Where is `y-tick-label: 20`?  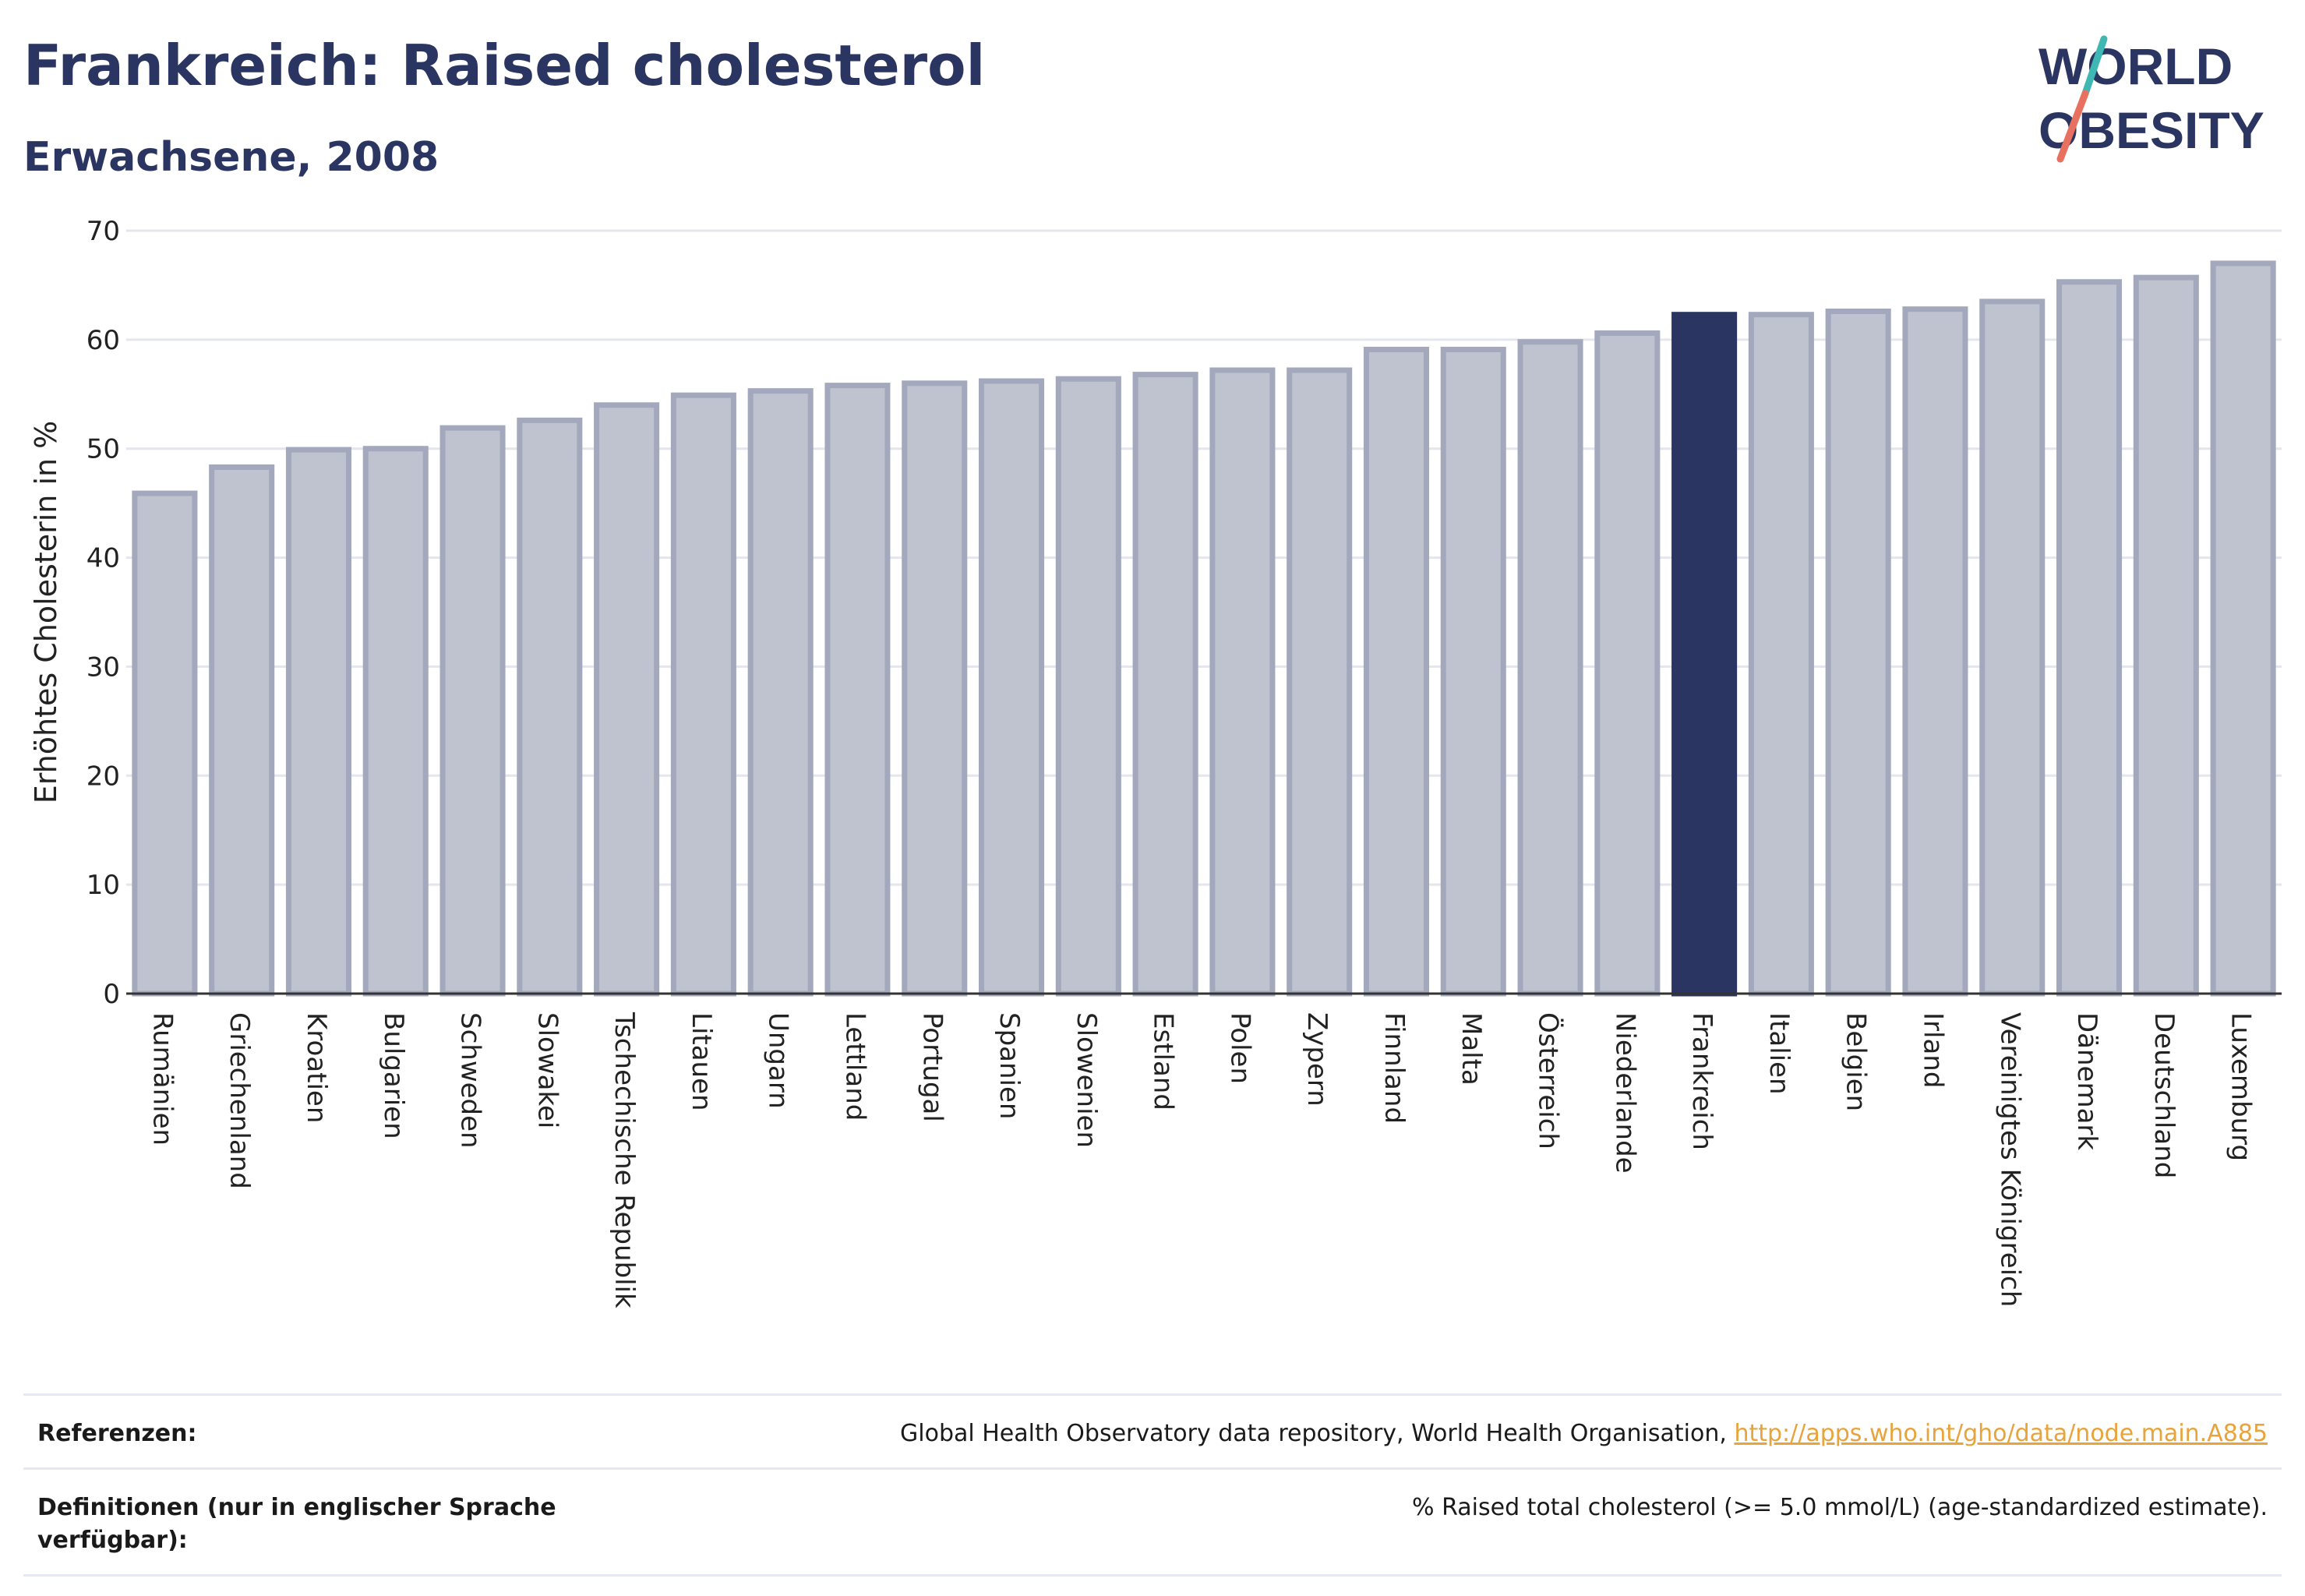 y-tick-label: 20 is located at coordinates (103, 776).